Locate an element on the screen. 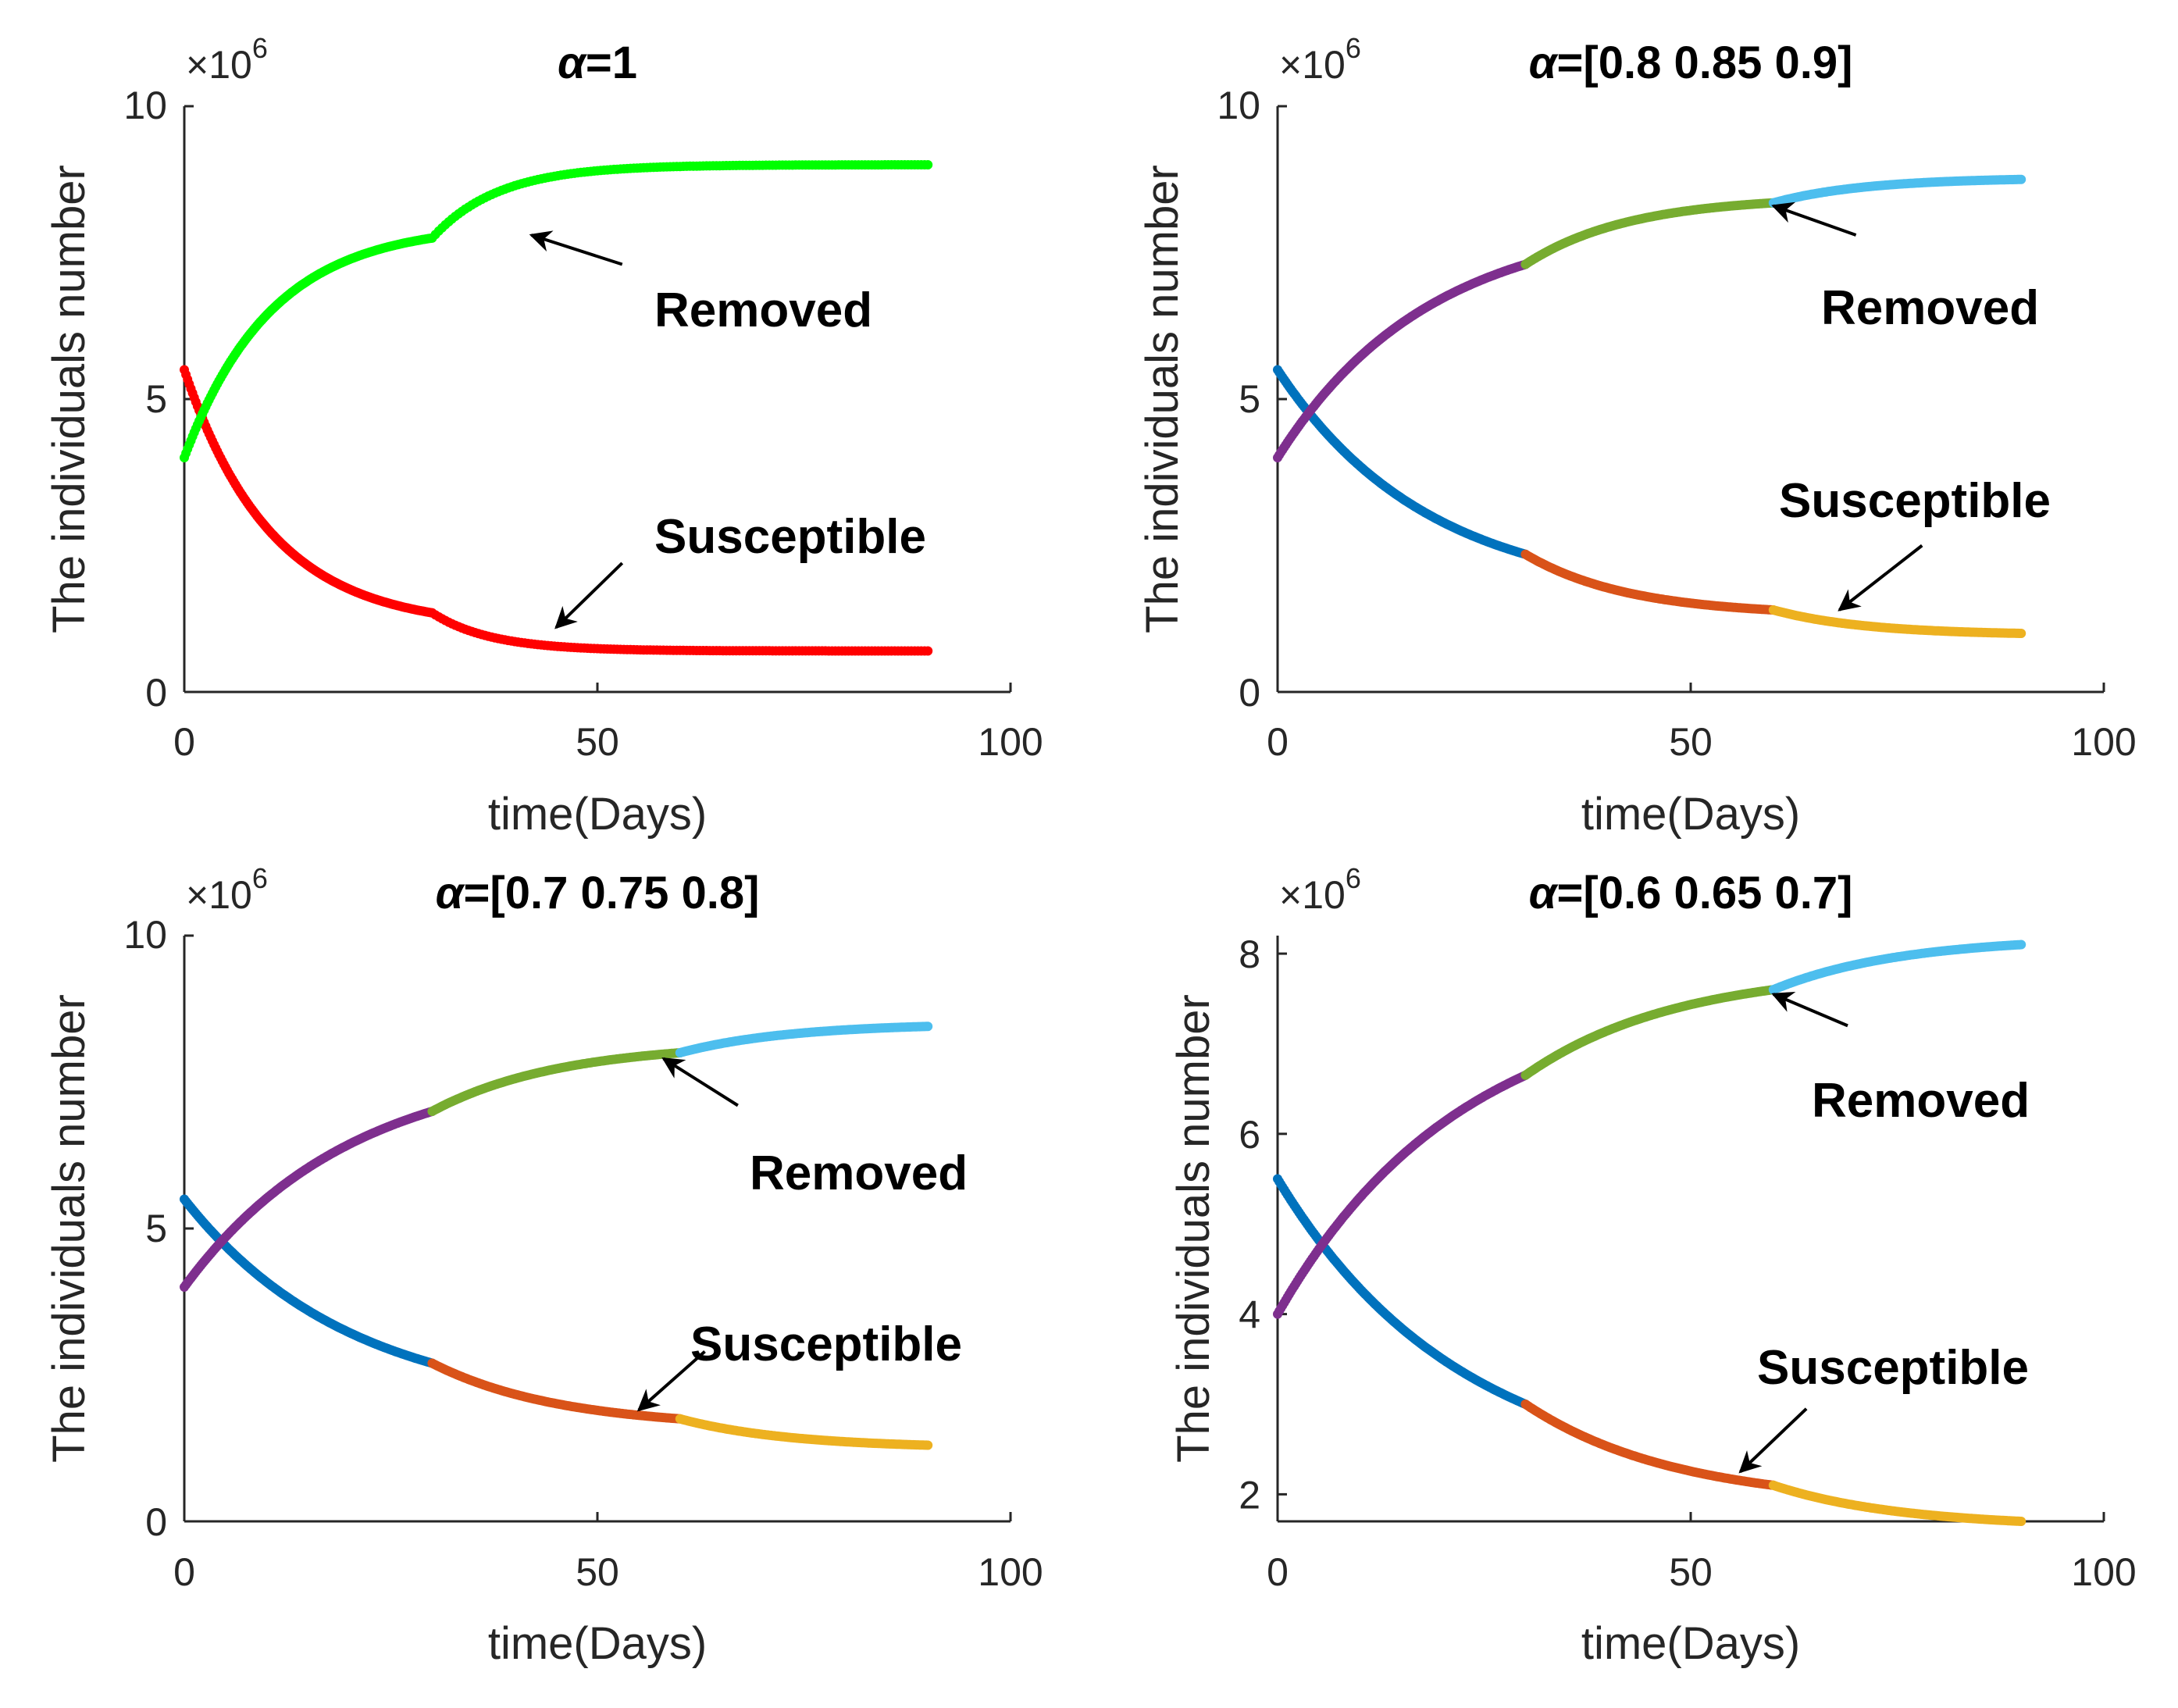 Image resolution: width=2178 pixels, height=1708 pixels. ytick-label-2-1: 5 is located at coordinates (1249, 399).